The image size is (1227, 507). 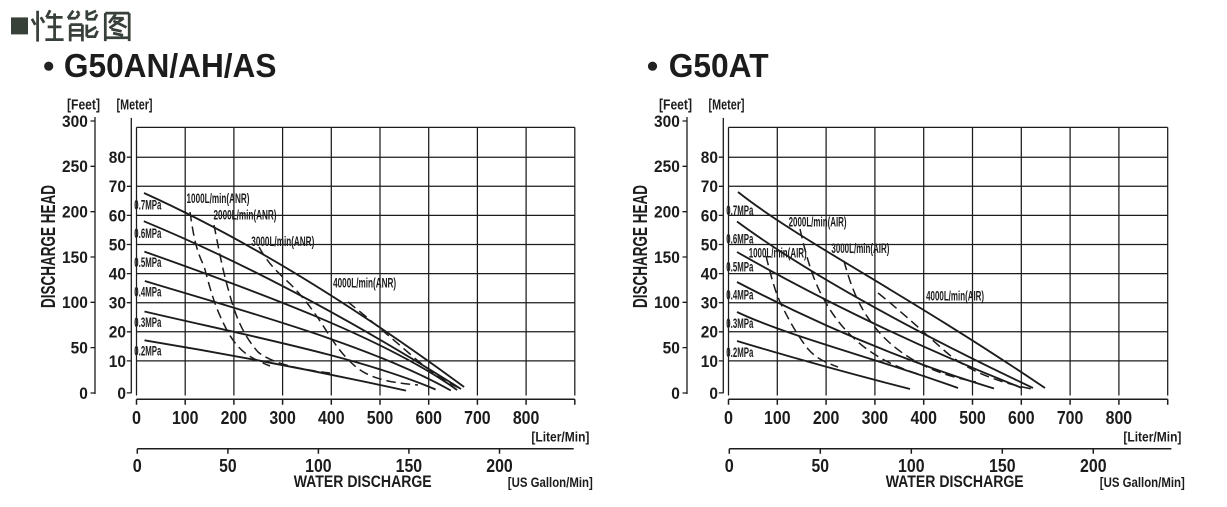 I want to click on svg-text: 1000L/min(ANR), so click(x=218, y=198).